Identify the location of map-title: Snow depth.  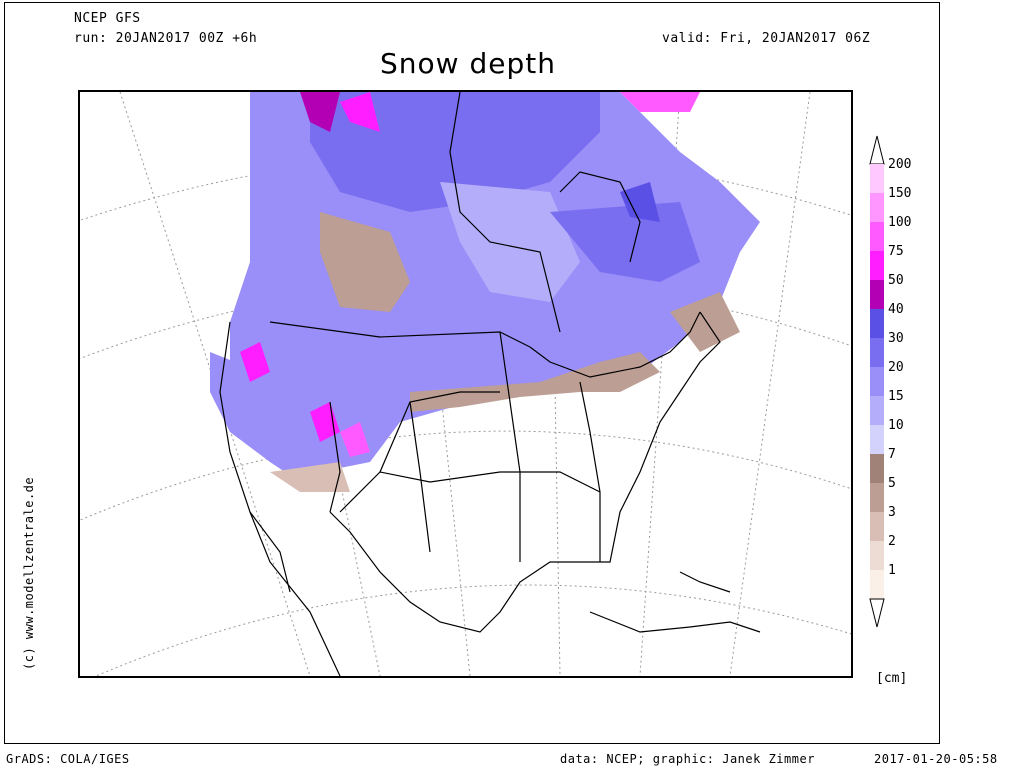
(468, 63).